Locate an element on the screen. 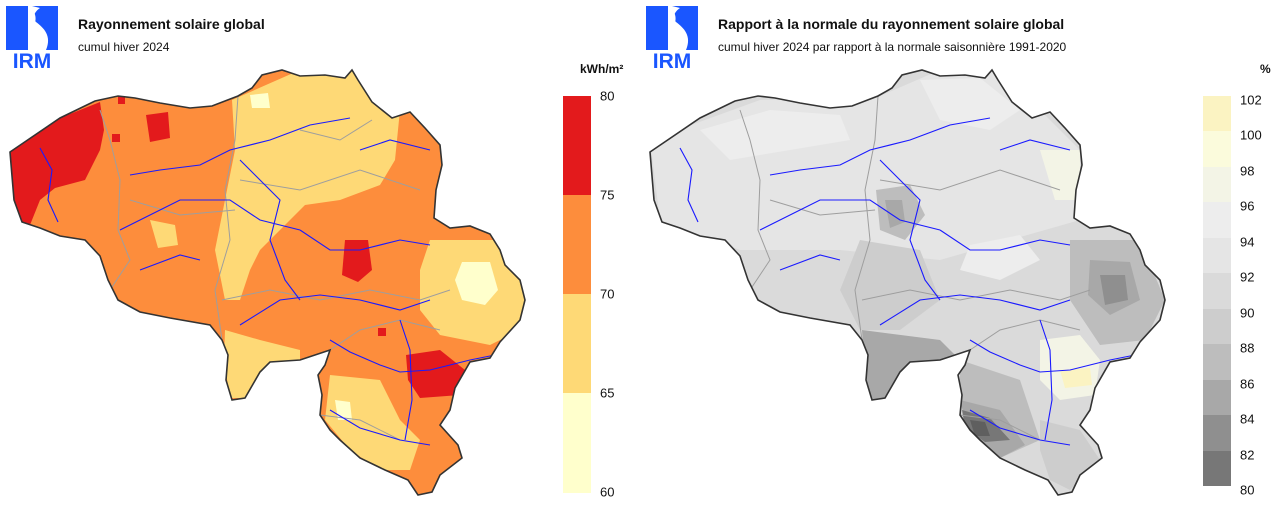  legend-tick-label: 82 is located at coordinates (1247, 455).